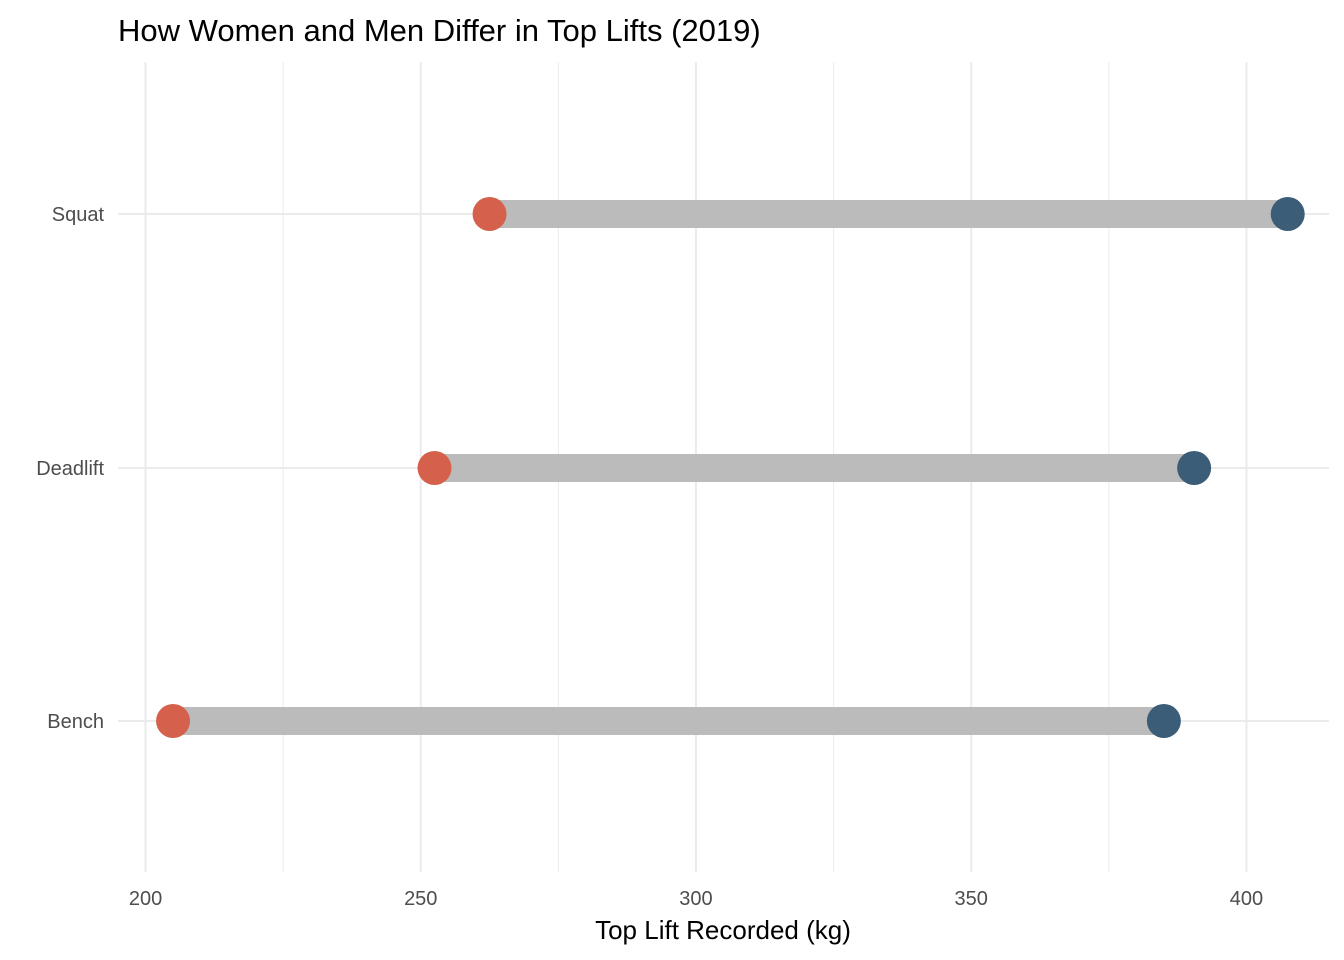 The height and width of the screenshot is (960, 1344). What do you see at coordinates (75, 722) in the screenshot?
I see `y-tick-label: Bench` at bounding box center [75, 722].